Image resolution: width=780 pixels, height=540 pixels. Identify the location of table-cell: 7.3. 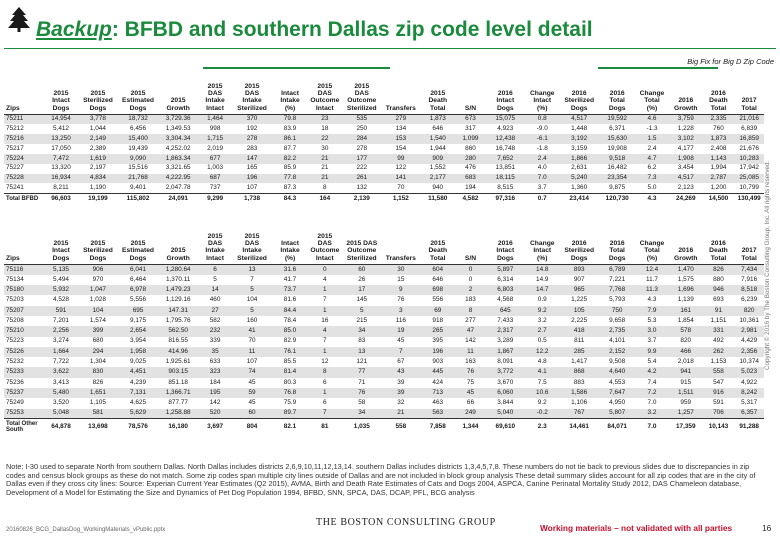
(652, 178).